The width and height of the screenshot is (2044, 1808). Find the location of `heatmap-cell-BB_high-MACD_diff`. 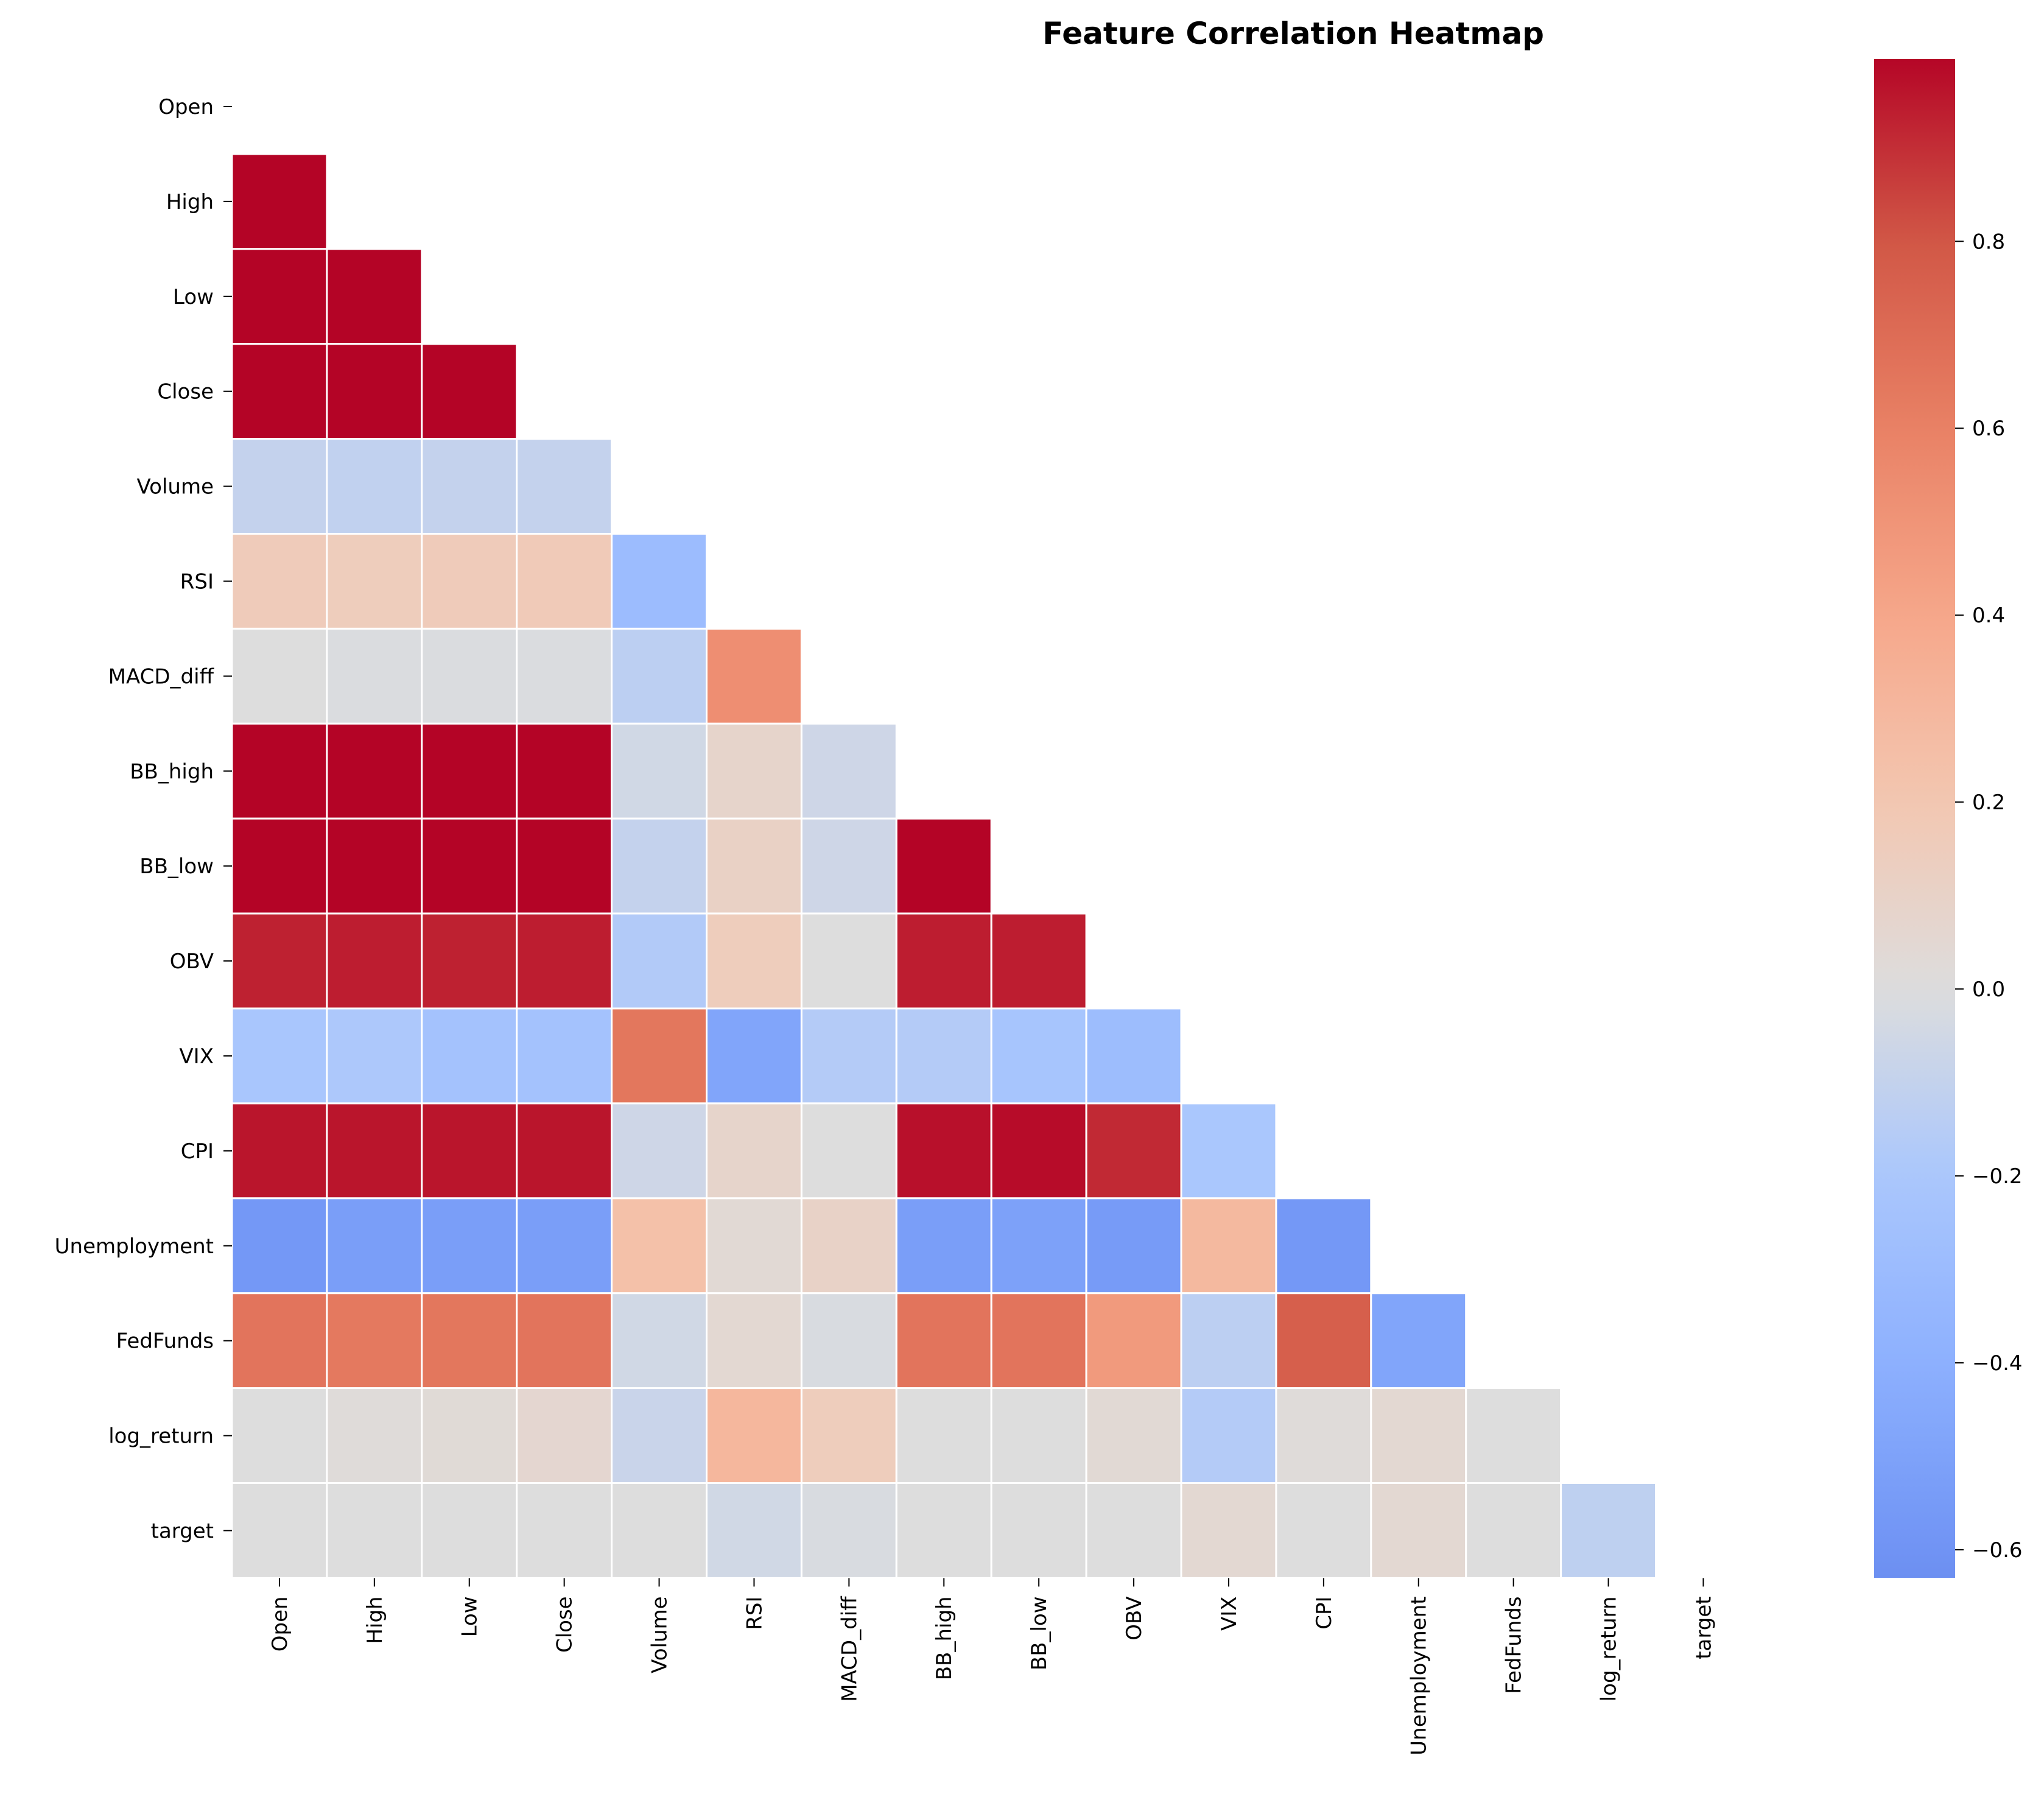

heatmap-cell-BB_high-MACD_diff is located at coordinates (848, 771).